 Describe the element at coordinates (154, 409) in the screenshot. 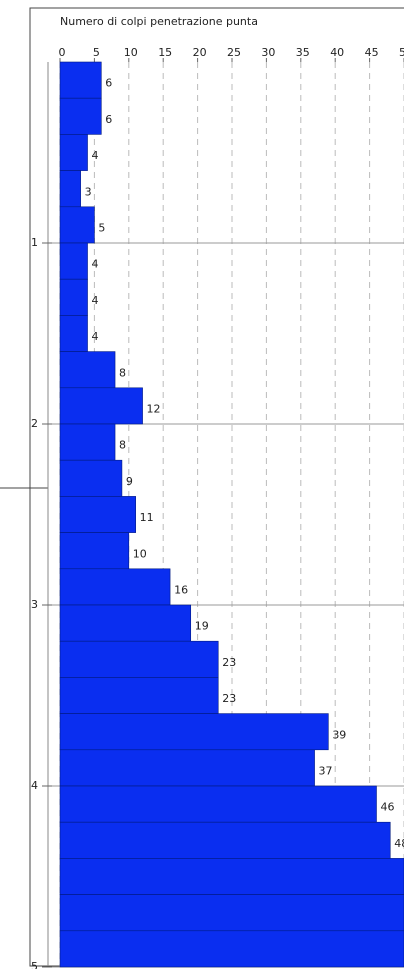

I see `value-label: 12` at that location.